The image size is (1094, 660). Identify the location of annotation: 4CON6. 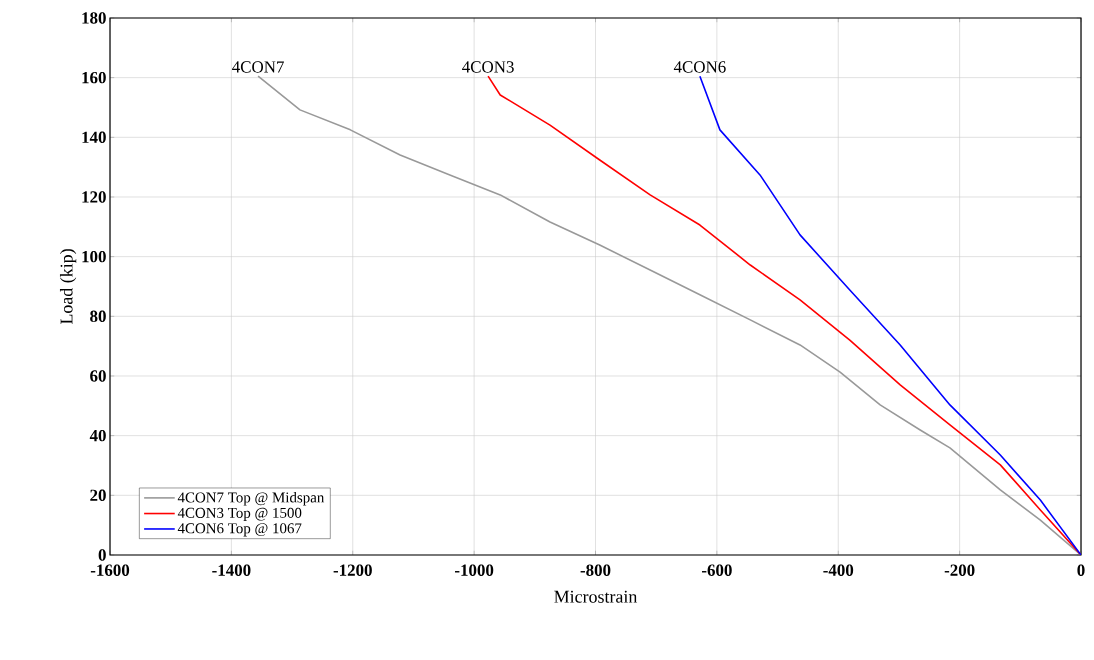
(699, 67).